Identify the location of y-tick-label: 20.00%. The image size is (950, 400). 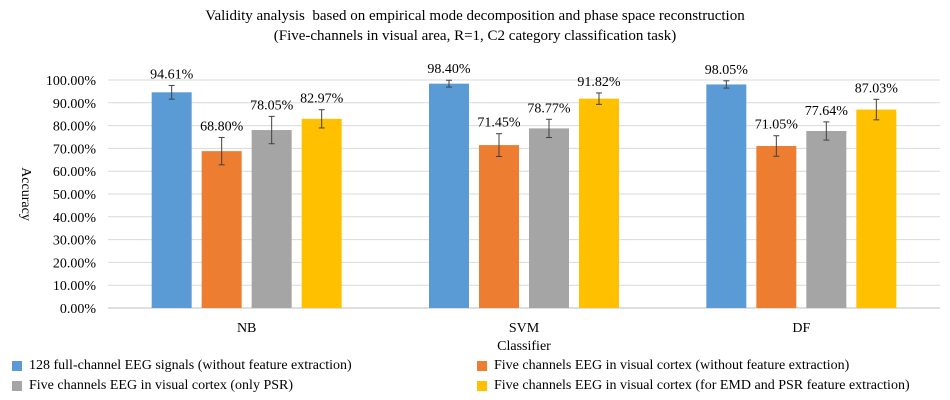
(75, 263).